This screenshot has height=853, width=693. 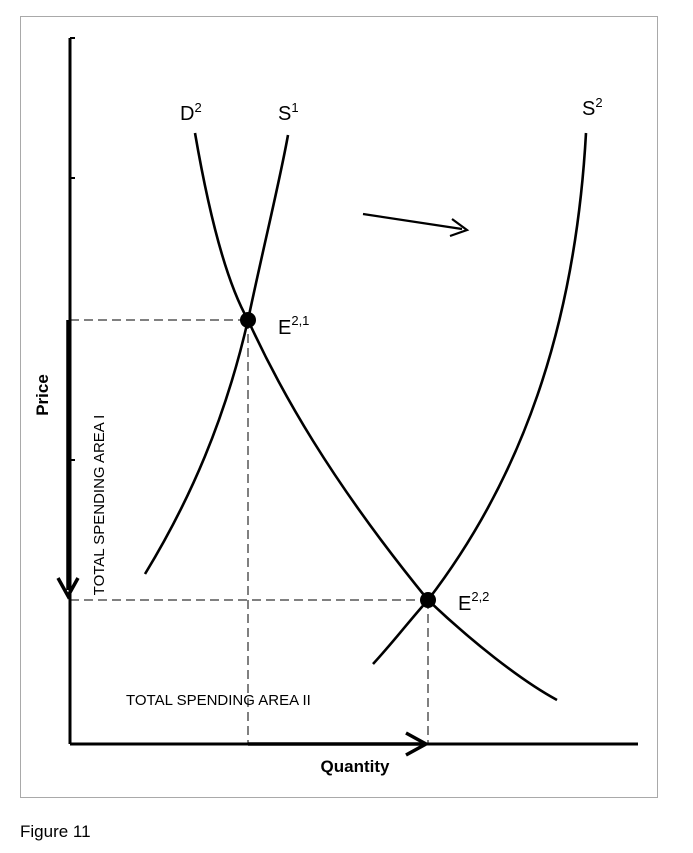 I want to click on y-axis, so click(x=71, y=390).